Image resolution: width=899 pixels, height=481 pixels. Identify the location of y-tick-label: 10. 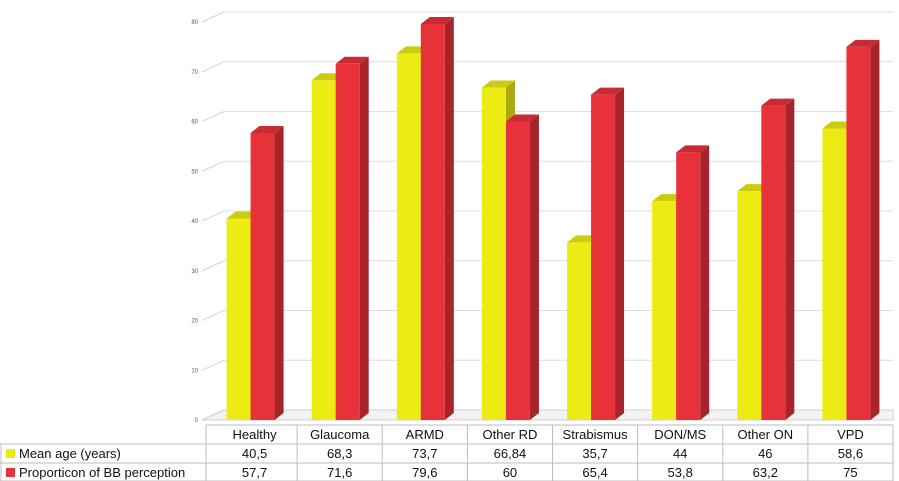
(194, 371).